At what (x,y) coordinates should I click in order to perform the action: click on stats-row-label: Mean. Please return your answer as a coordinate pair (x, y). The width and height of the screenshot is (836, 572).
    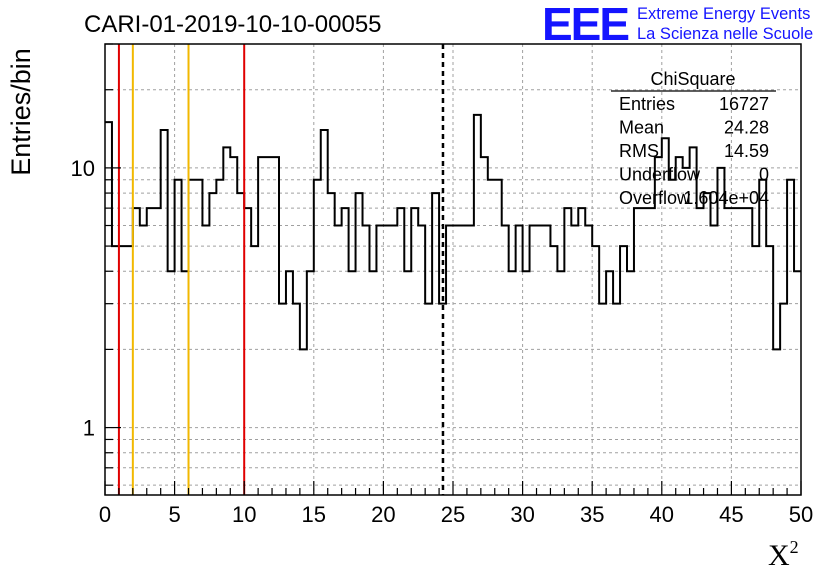
    Looking at the image, I should click on (641, 128).